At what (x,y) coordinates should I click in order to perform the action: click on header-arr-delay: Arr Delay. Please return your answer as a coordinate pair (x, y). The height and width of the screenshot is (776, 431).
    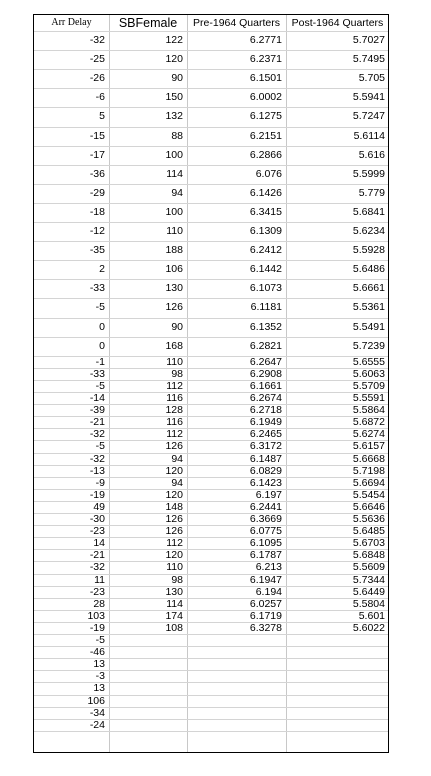
    Looking at the image, I should click on (71, 22).